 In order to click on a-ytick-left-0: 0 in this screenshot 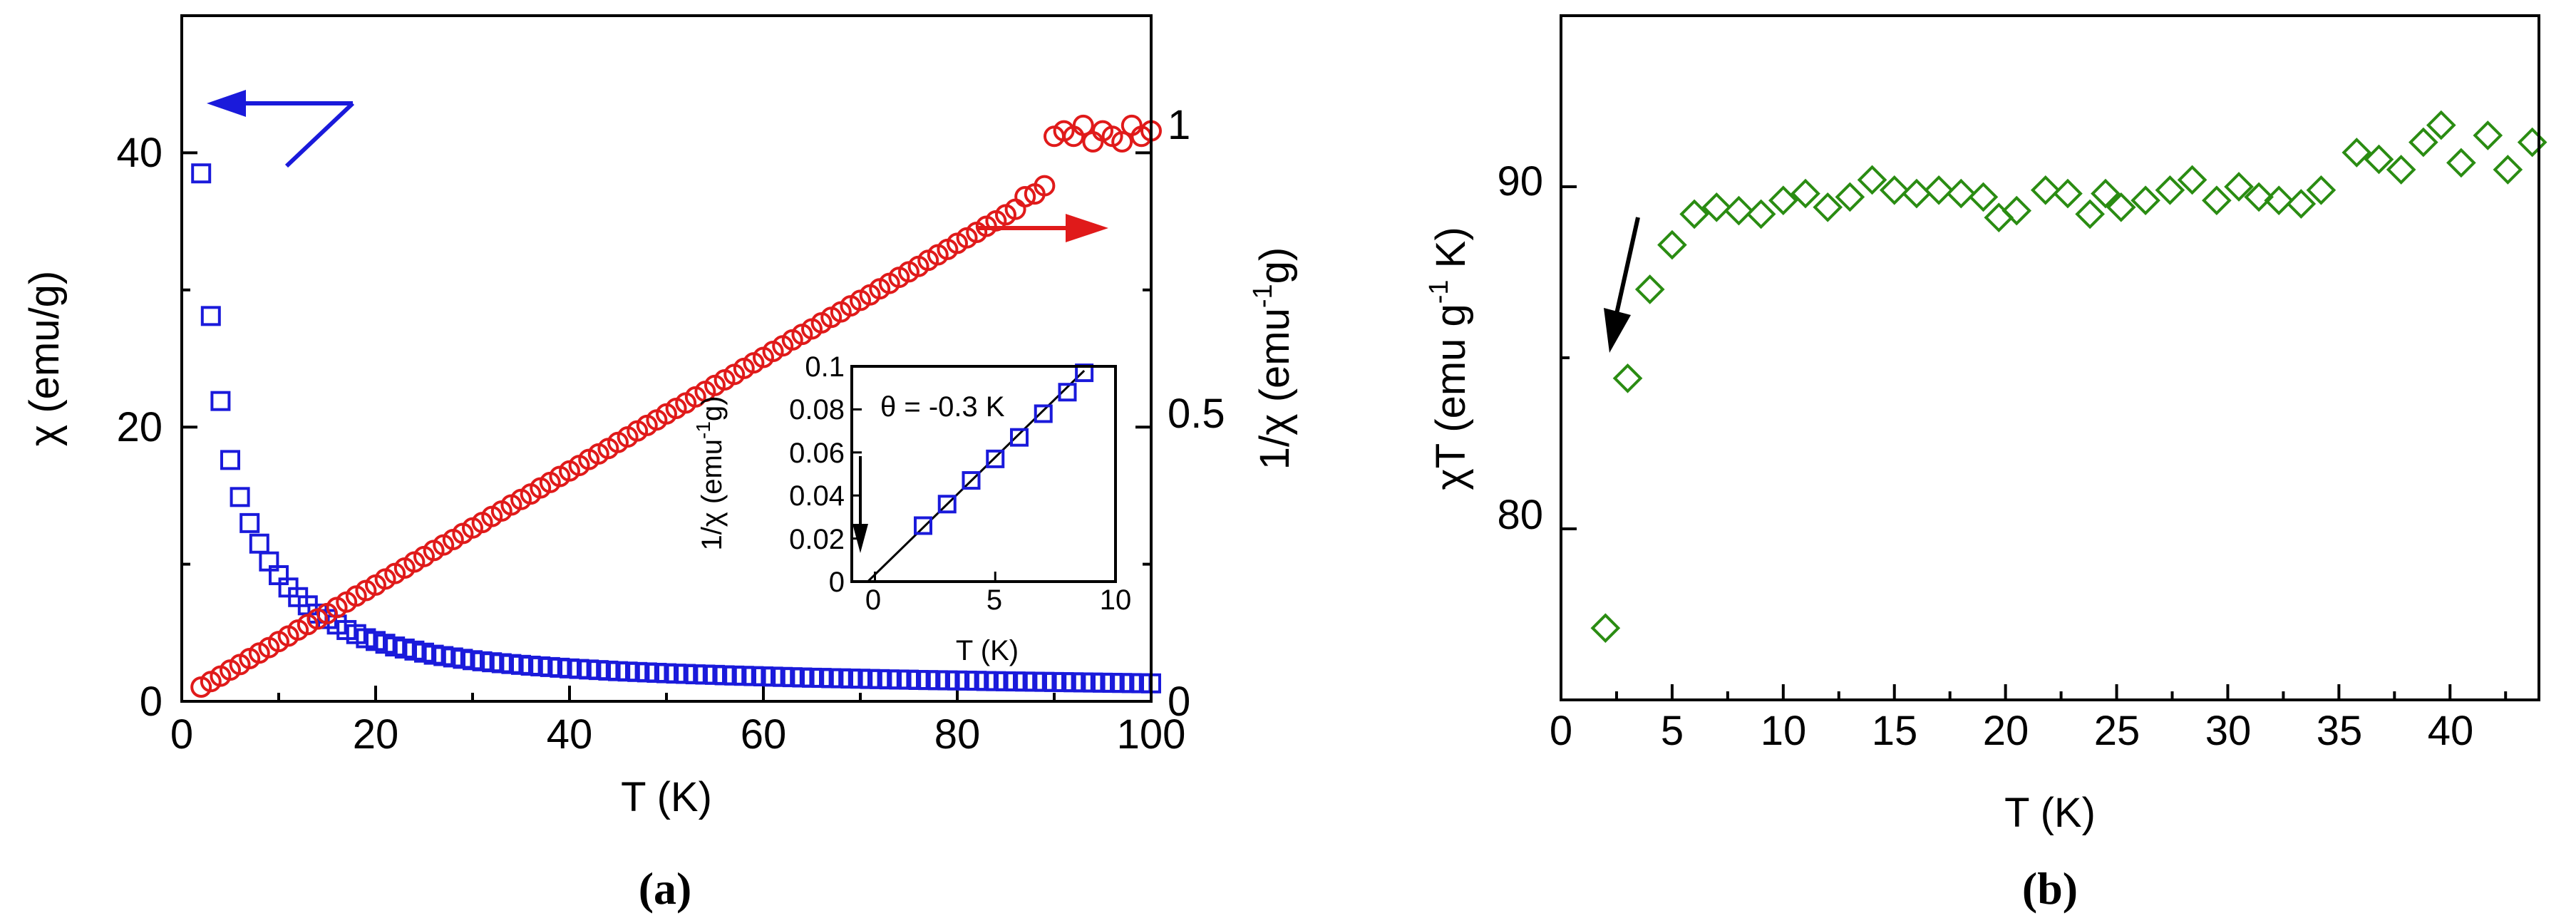, I will do `click(151, 702)`.